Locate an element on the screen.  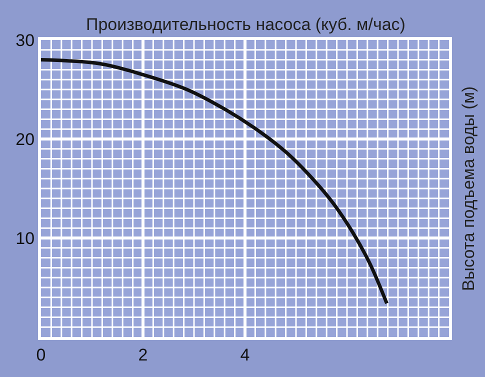
x-tick-label: 0 is located at coordinates (41, 354).